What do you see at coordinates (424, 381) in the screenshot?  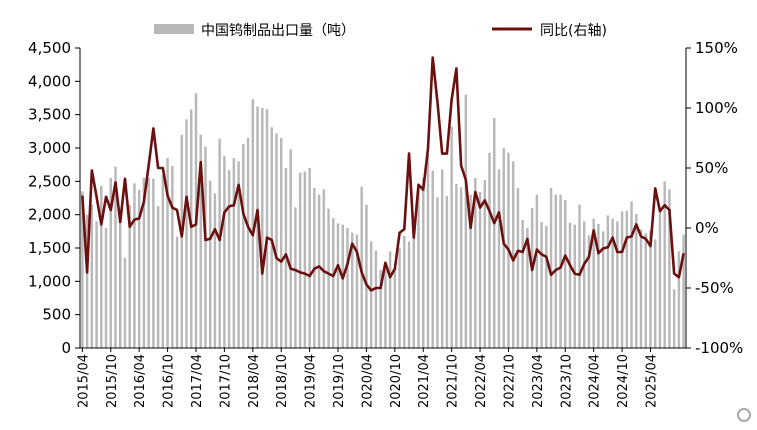 I see `x-tick-label: 2021/04` at bounding box center [424, 381].